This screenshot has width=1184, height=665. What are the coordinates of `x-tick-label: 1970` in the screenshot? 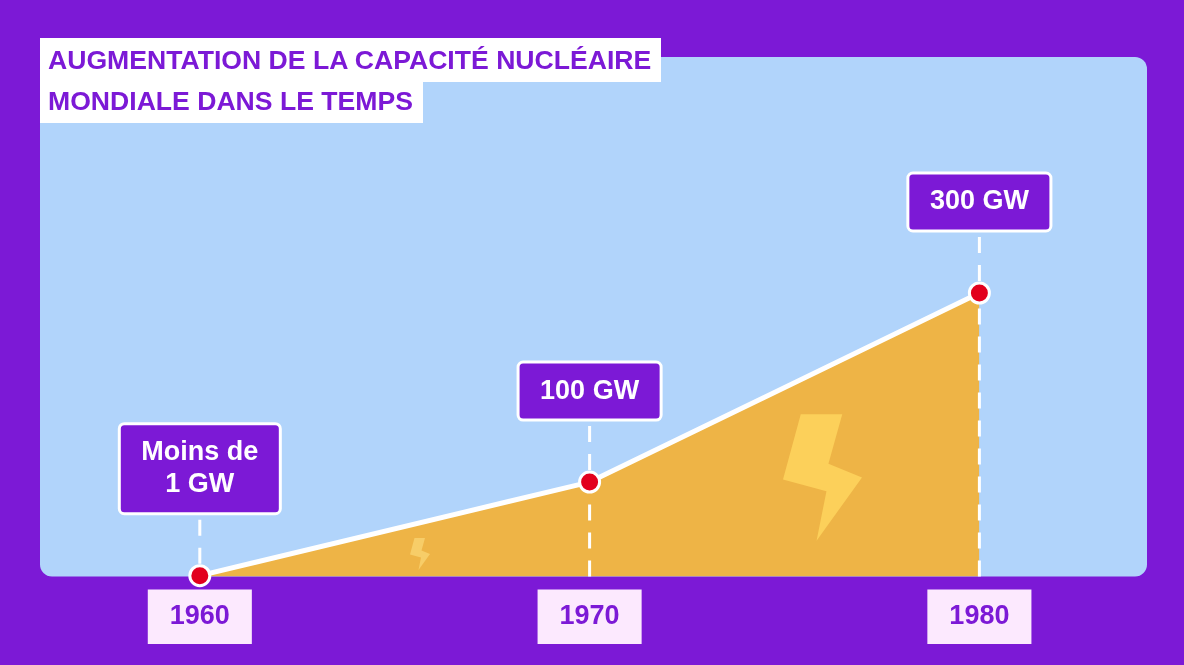 It's located at (589, 615).